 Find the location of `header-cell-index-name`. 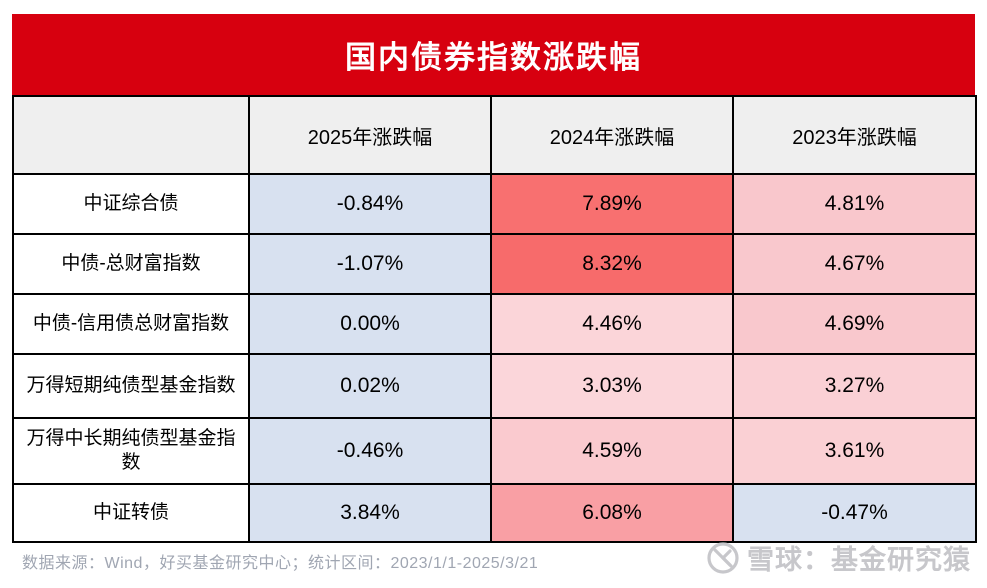

header-cell-index-name is located at coordinates (131, 135).